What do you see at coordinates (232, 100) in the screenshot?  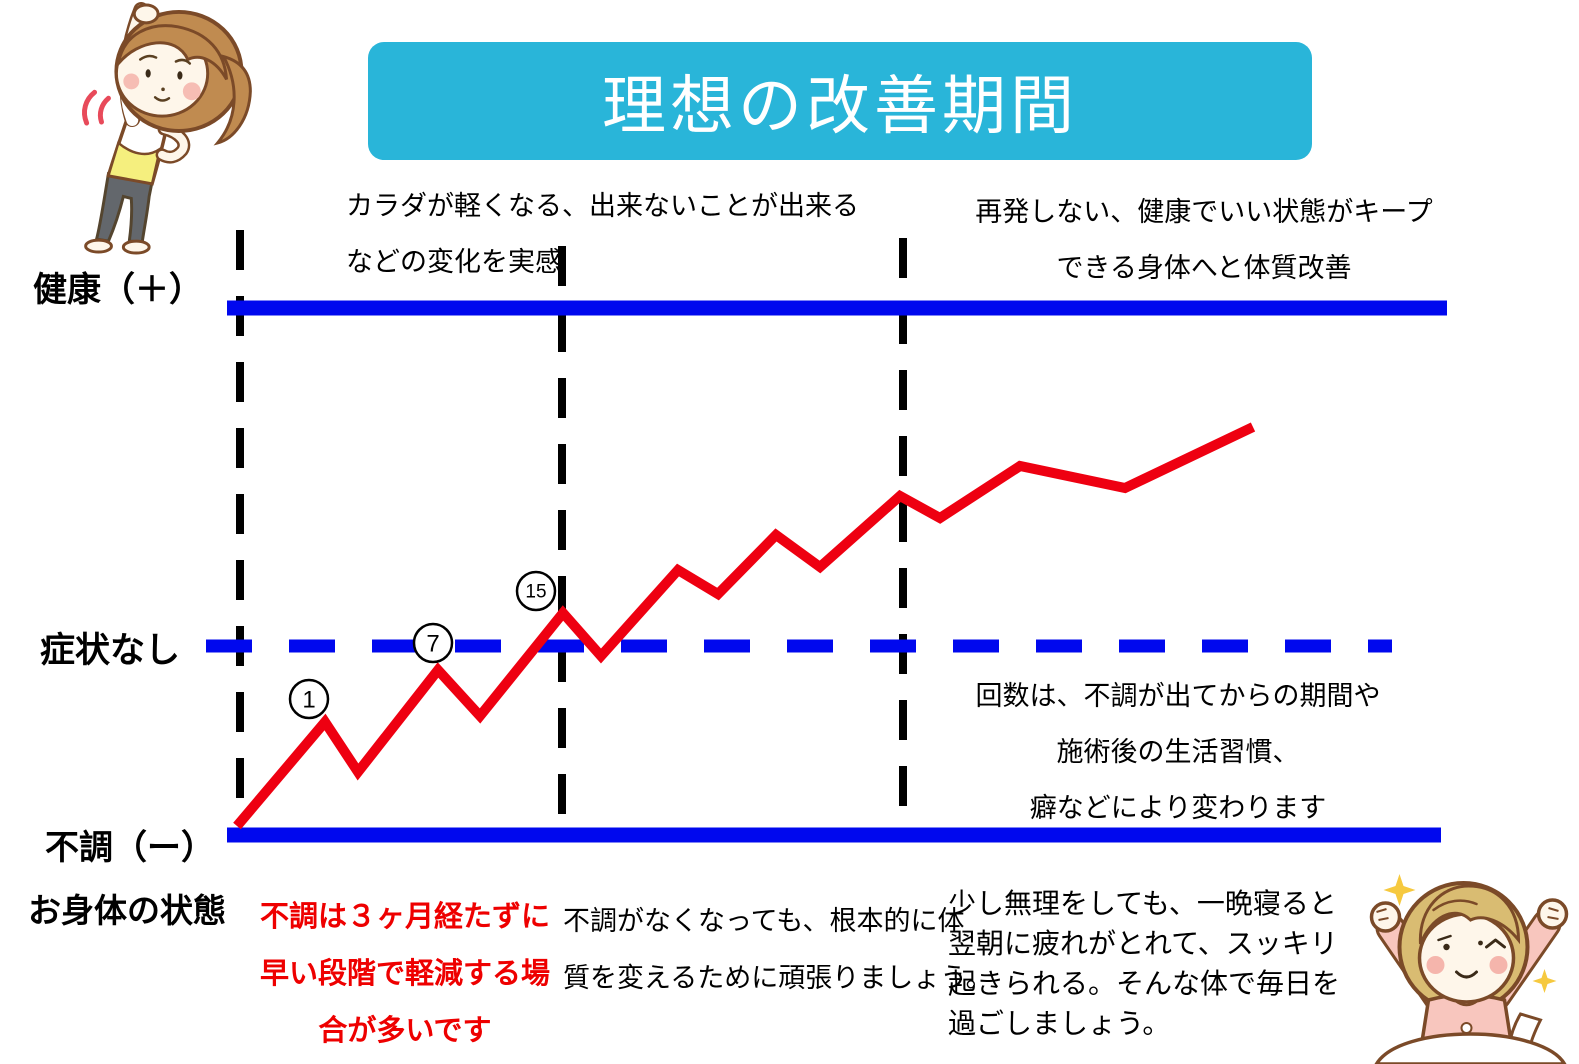 I see `hair-side` at bounding box center [232, 100].